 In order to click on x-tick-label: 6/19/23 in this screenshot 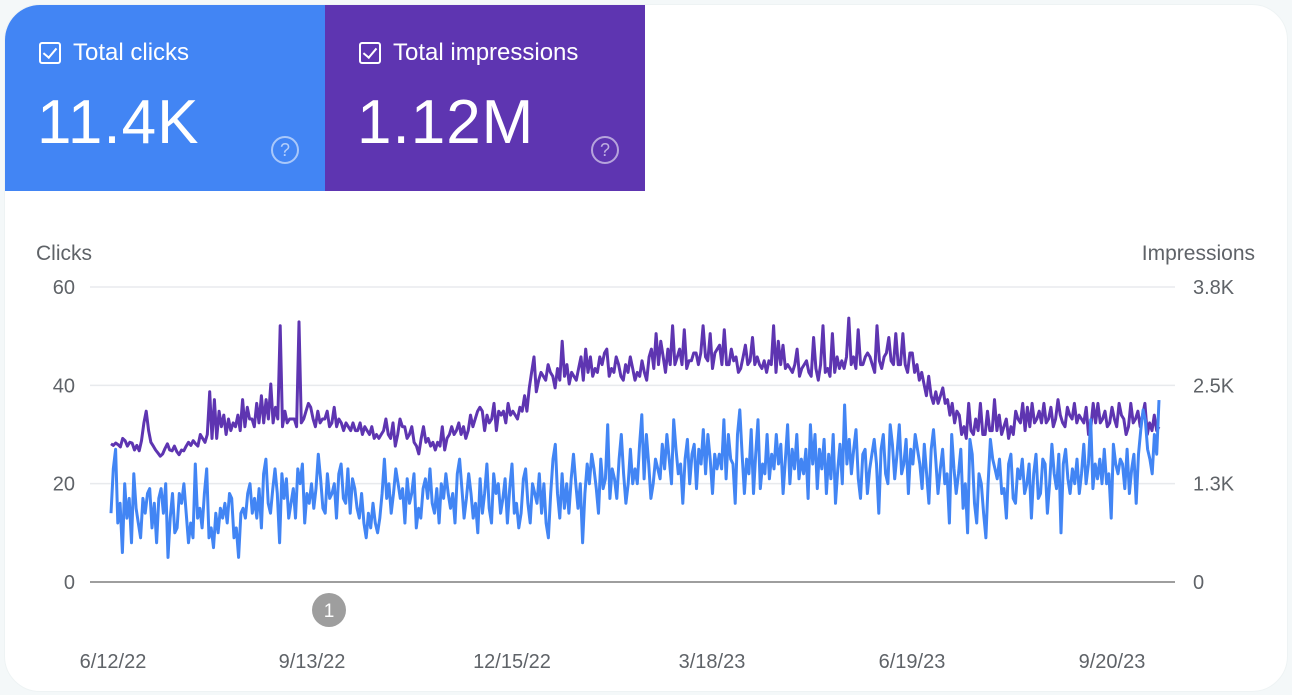, I will do `click(912, 662)`.